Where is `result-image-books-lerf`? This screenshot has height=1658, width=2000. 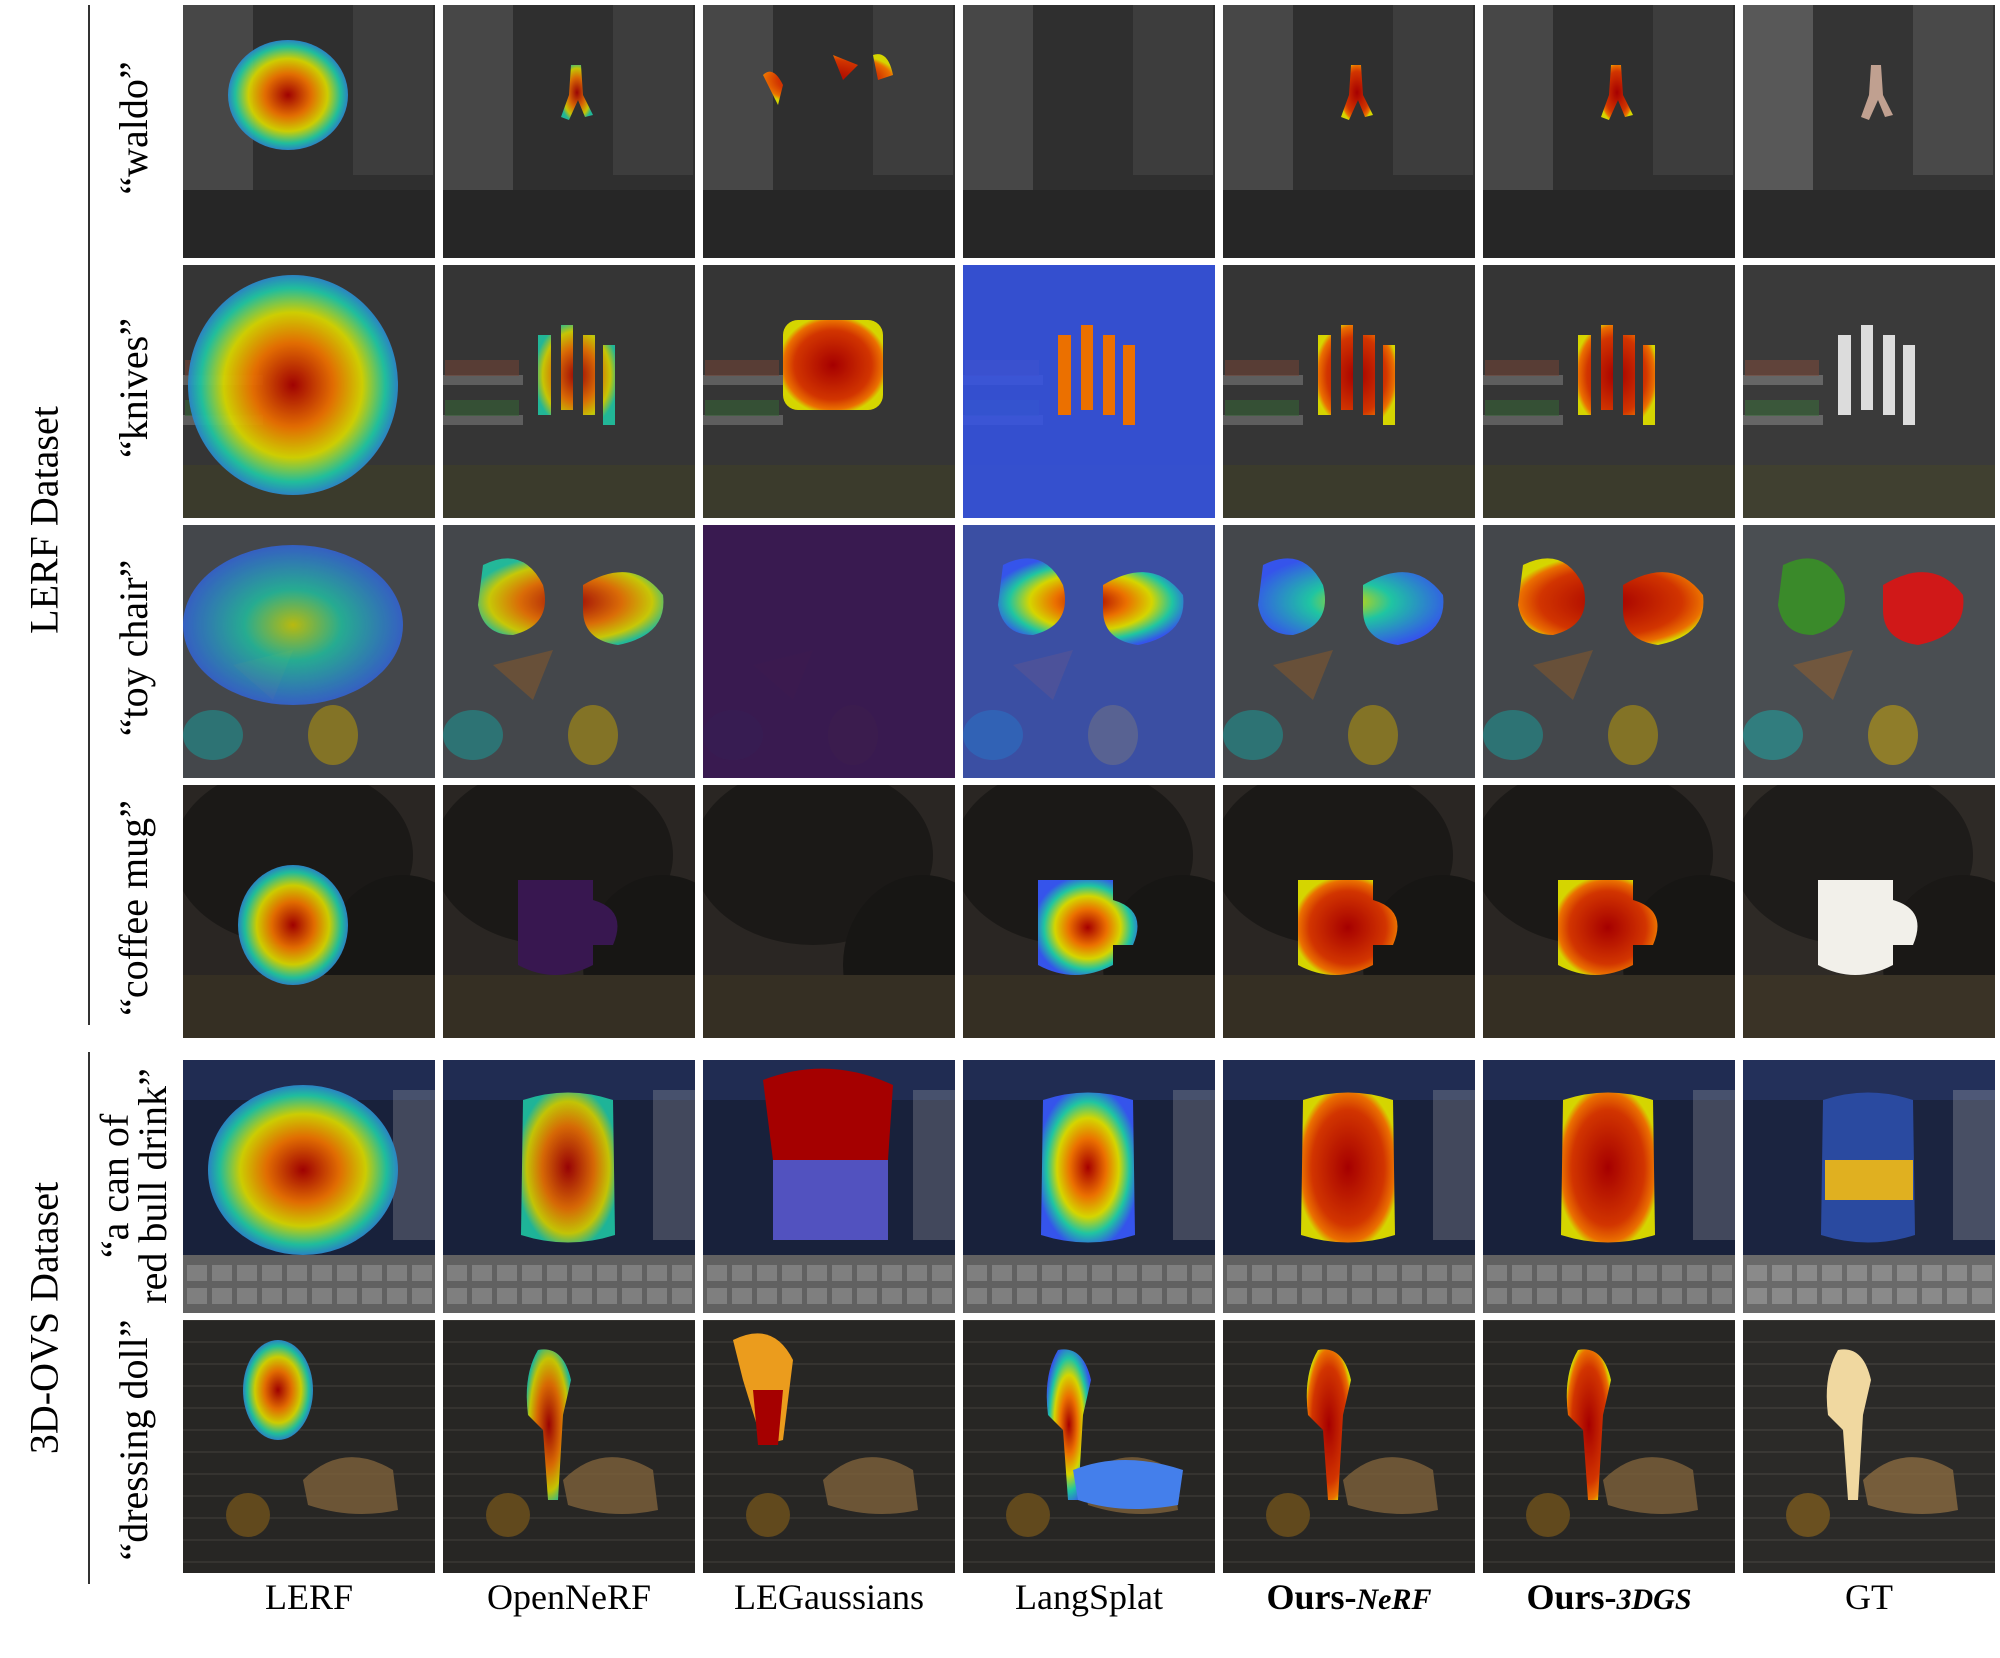
result-image-books-lerf is located at coordinates (309, 131).